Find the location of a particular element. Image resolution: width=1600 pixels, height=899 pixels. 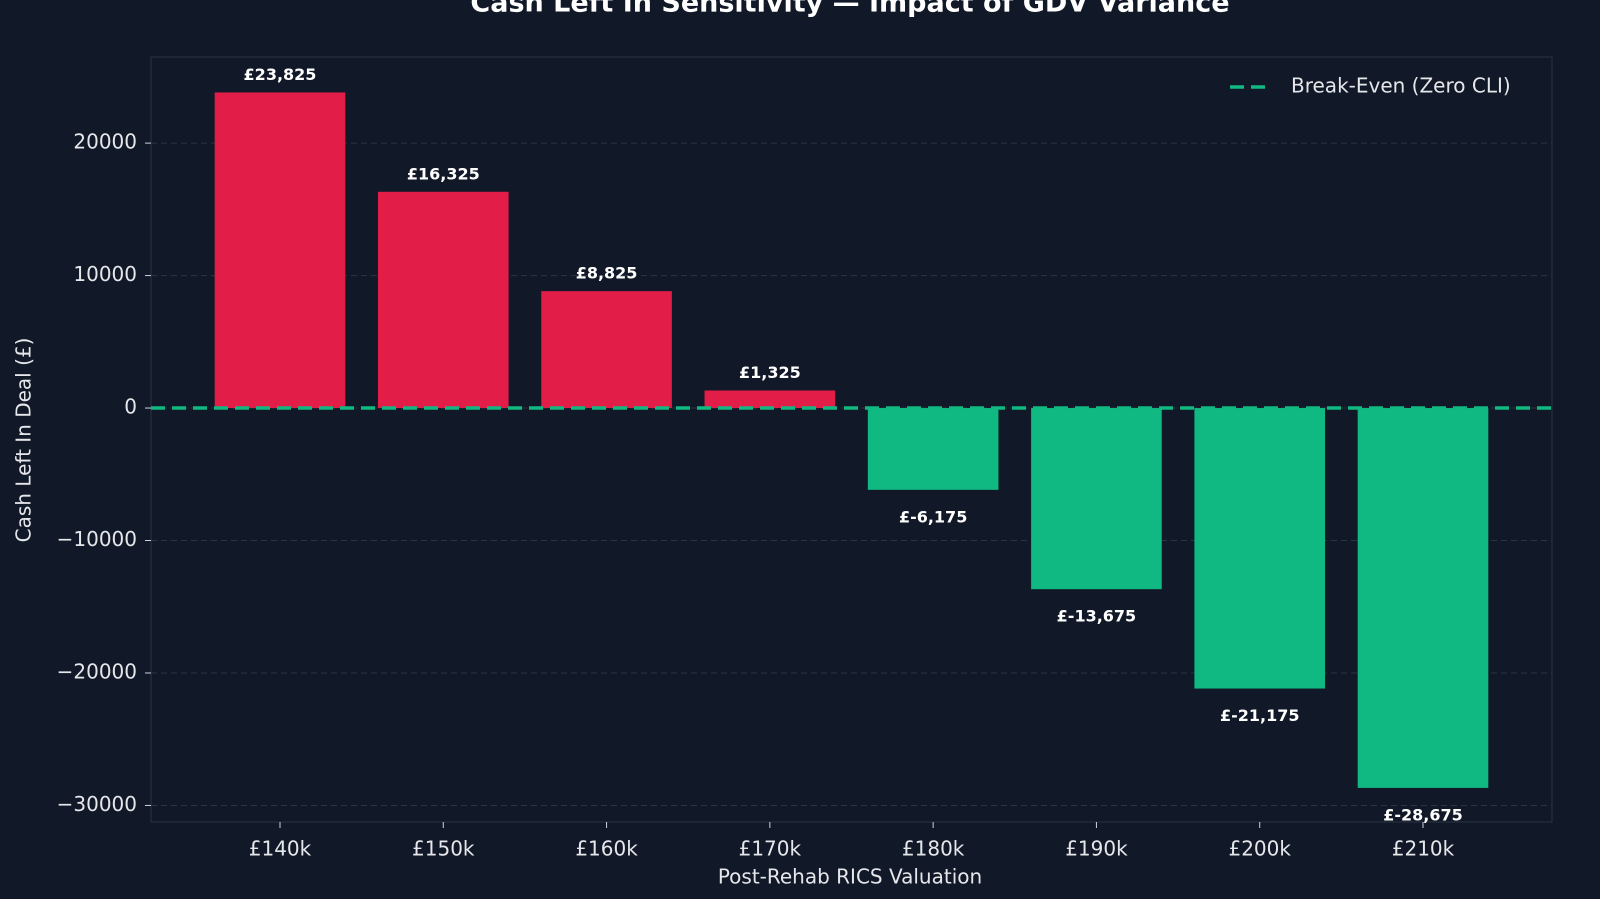

value-label: £8,825 is located at coordinates (607, 273).